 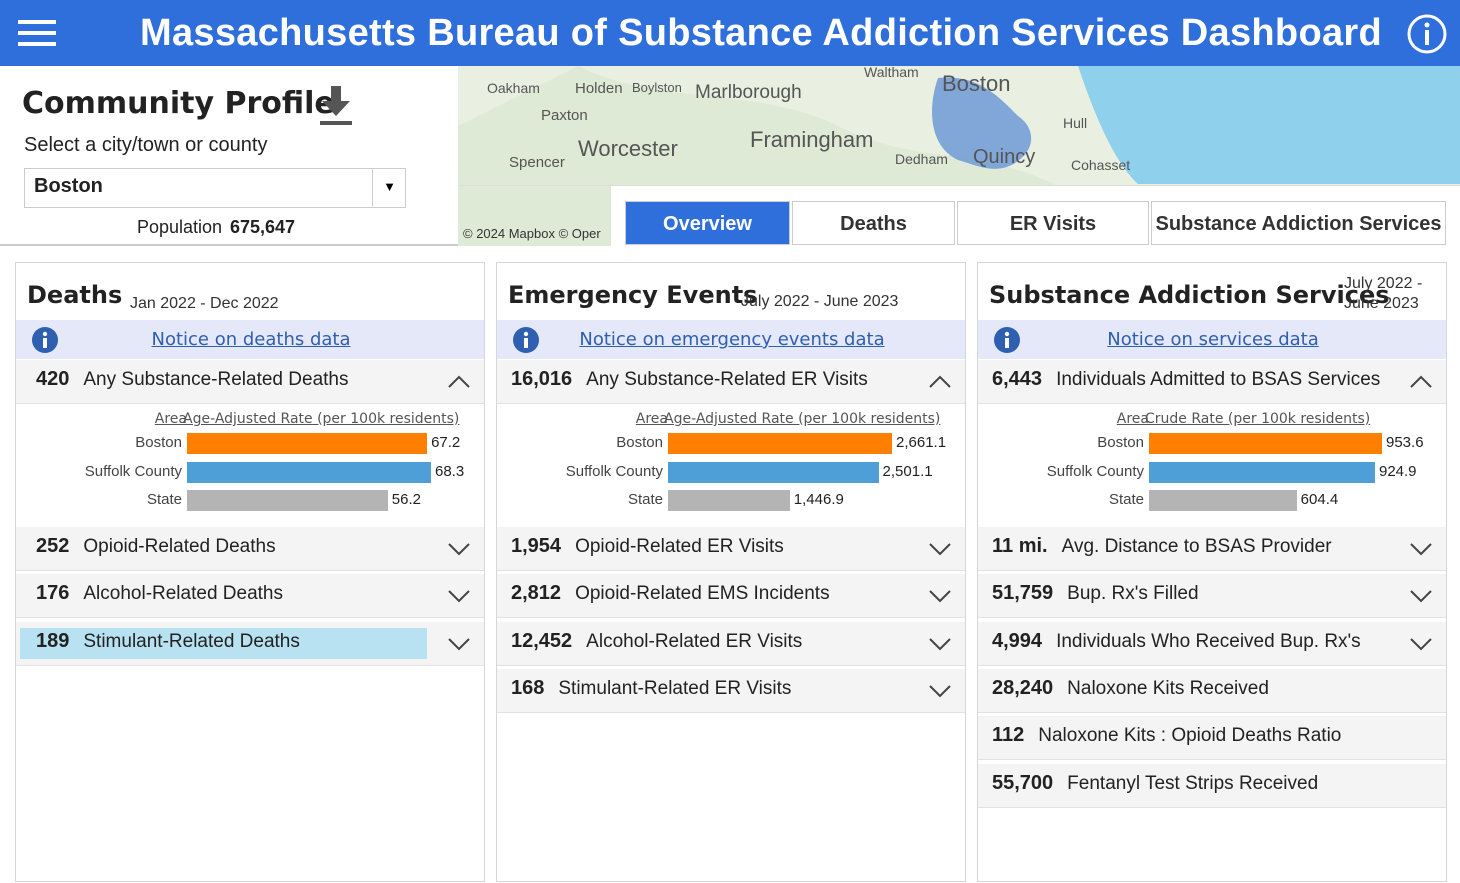 What do you see at coordinates (1101, 165) in the screenshot?
I see `map-place-label: Cohasset` at bounding box center [1101, 165].